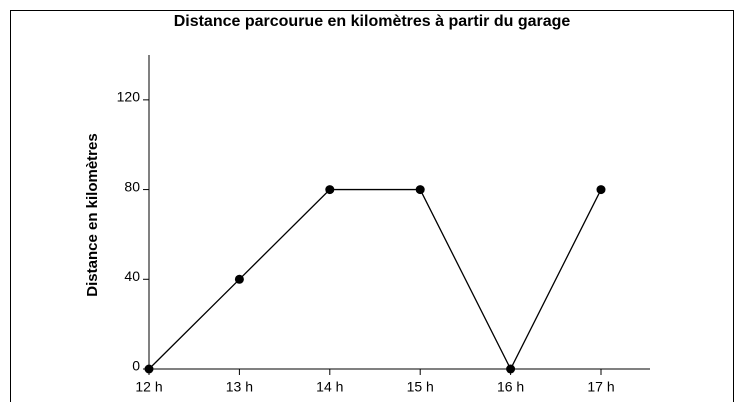 This screenshot has width=744, height=402. What do you see at coordinates (600, 387) in the screenshot?
I see `x-tick-label: 17 h` at bounding box center [600, 387].